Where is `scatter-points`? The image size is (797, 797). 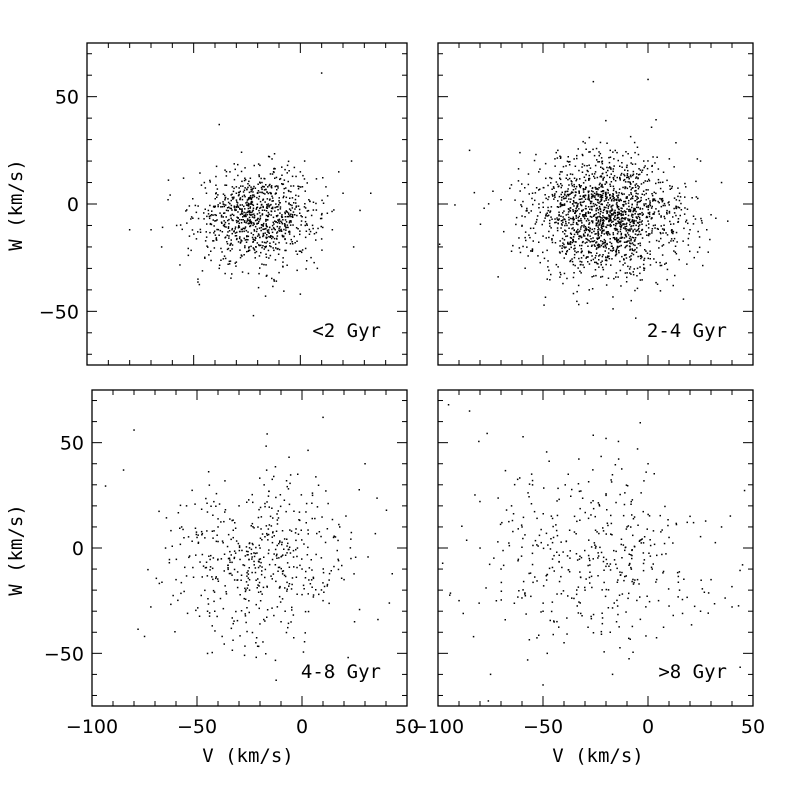
scatter-points is located at coordinates (593, 553).